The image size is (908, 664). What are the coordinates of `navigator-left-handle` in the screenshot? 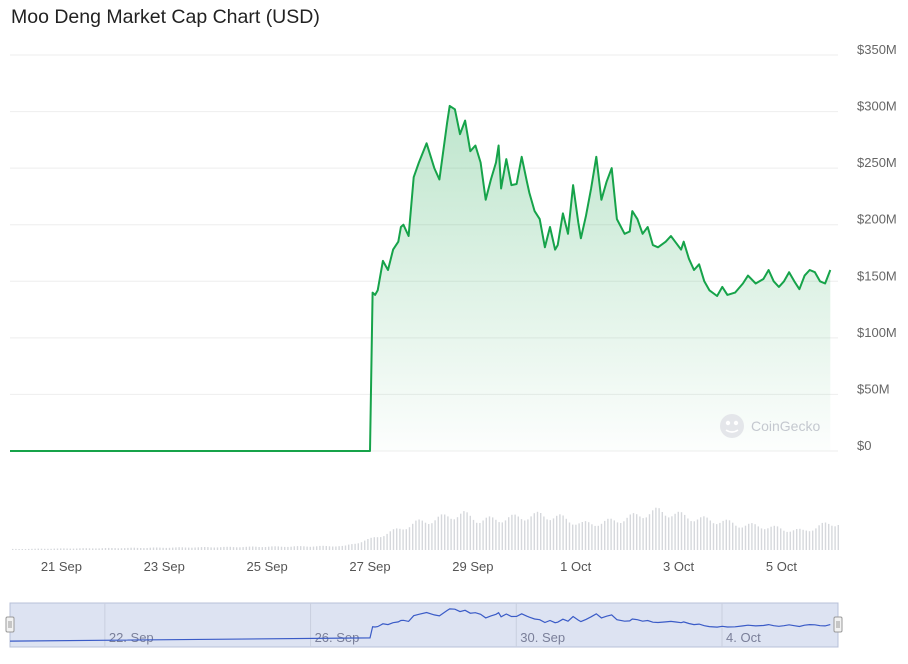 It's located at (10, 624).